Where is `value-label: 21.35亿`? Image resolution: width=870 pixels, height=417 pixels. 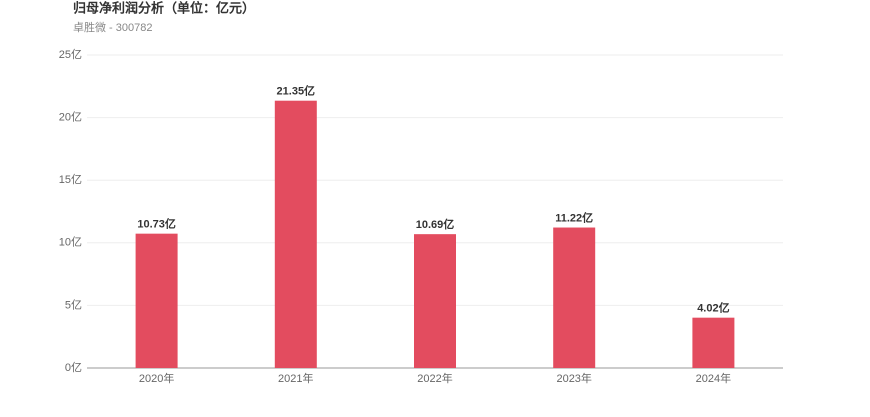
value-label: 21.35亿 is located at coordinates (296, 91).